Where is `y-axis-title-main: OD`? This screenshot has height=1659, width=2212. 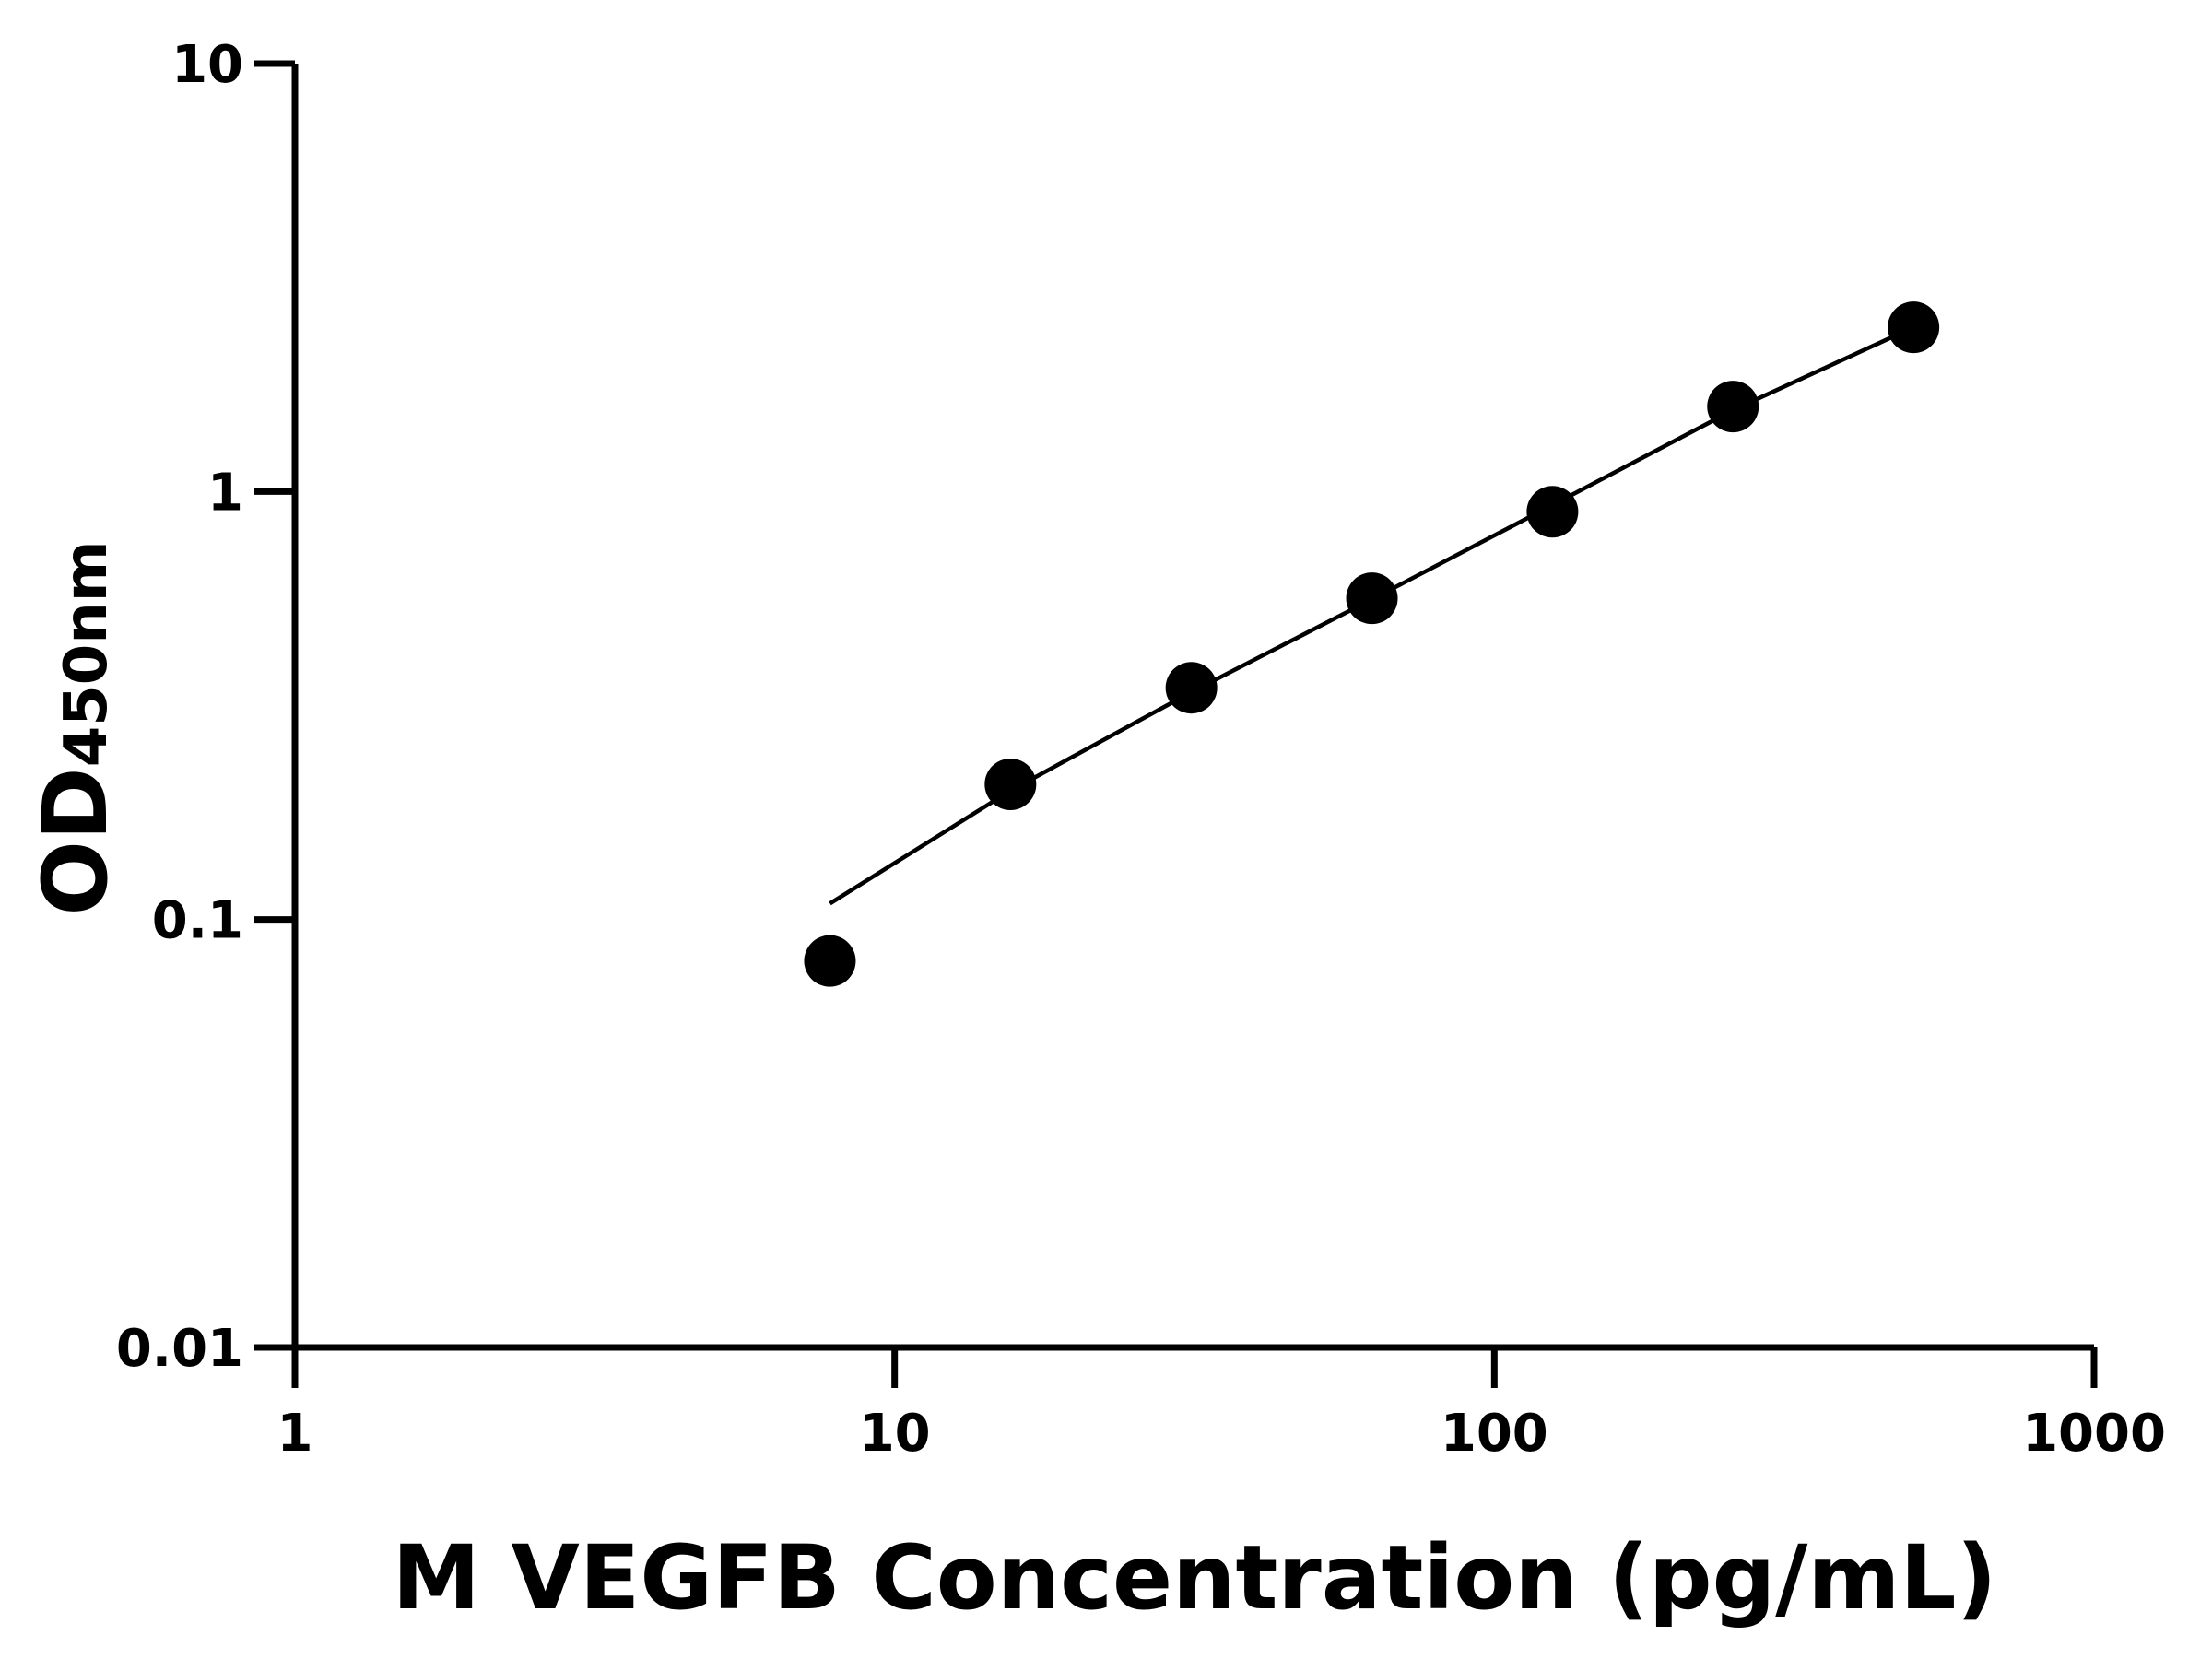
y-axis-title-main: OD is located at coordinates (75, 841).